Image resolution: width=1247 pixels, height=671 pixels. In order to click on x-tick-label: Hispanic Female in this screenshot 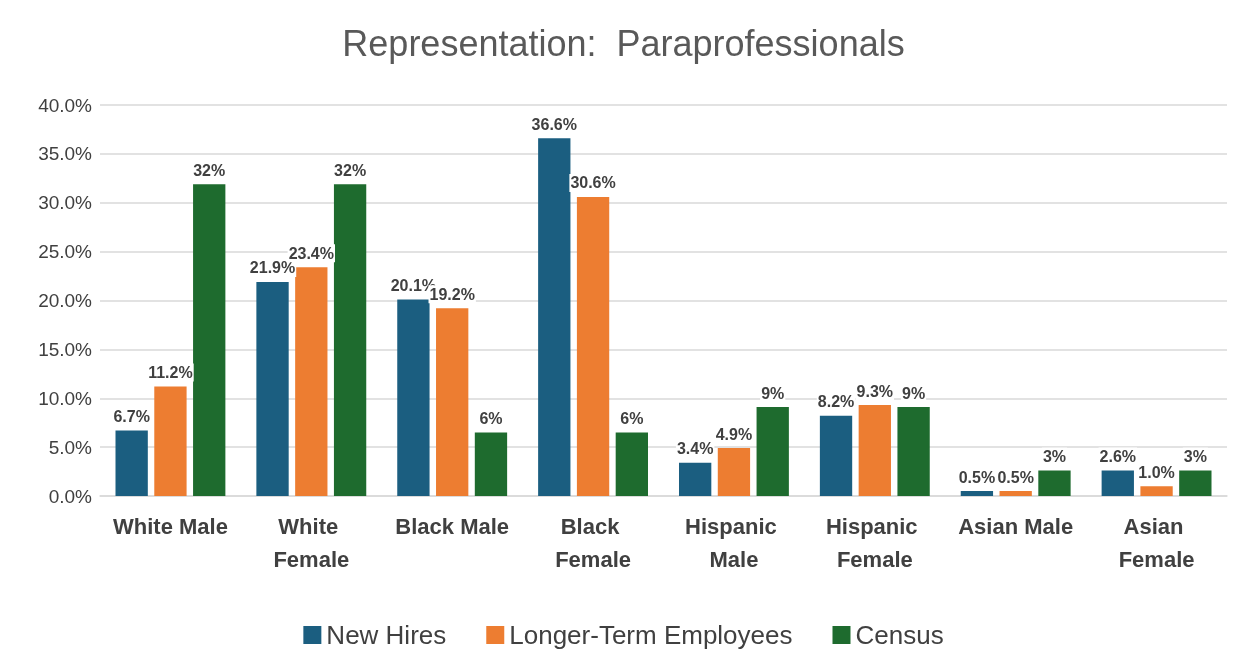, I will do `click(874, 543)`.